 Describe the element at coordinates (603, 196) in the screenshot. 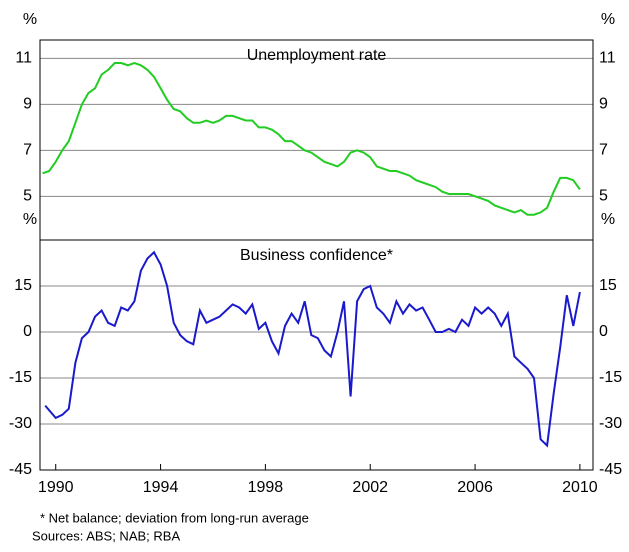

I see `y-tick-label-right: 5` at that location.